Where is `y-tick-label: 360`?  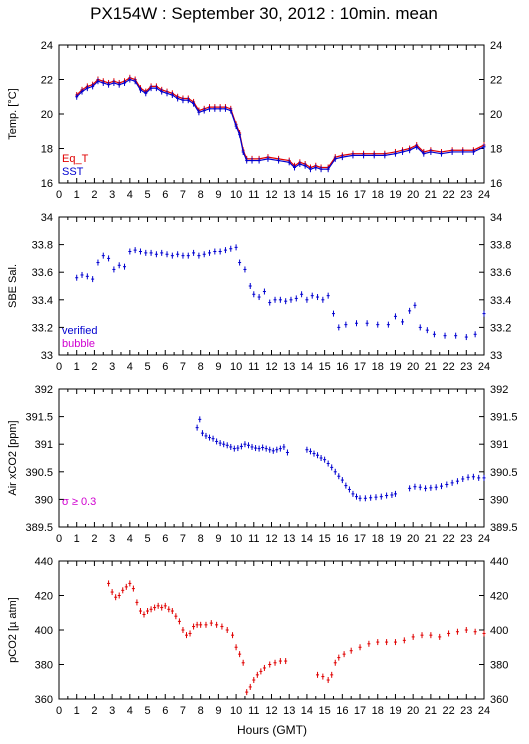
y-tick-label: 360 is located at coordinates (44, 700).